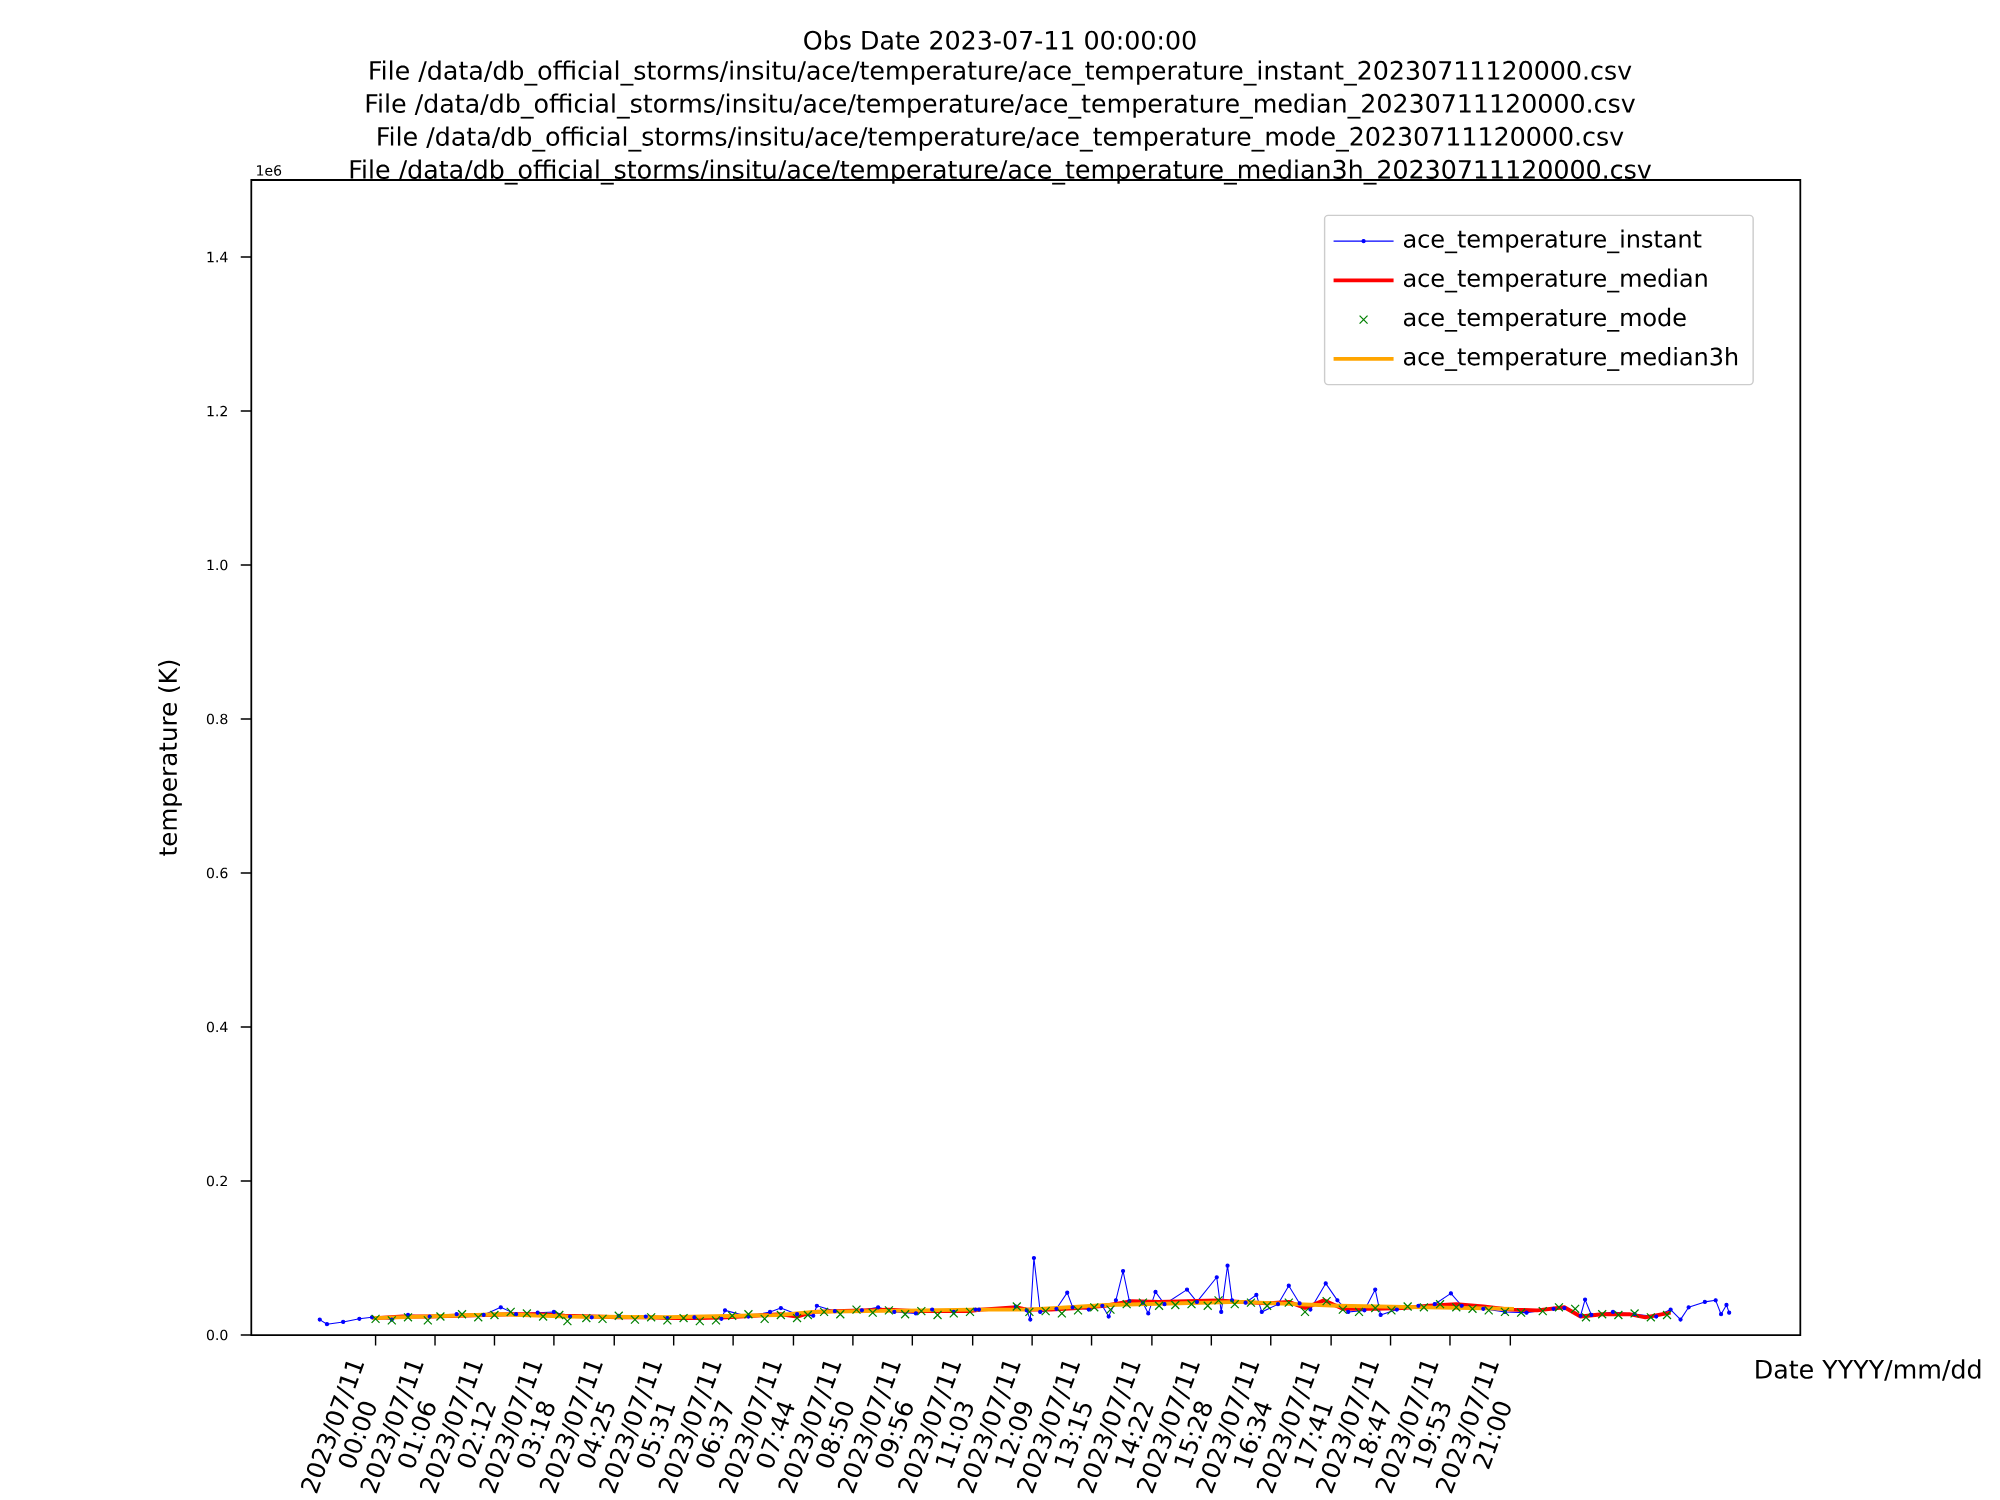 This screenshot has height=1500, width=2000. Describe the element at coordinates (1544, 319) in the screenshot. I see `legend-label: ace_temperature_mode` at that location.